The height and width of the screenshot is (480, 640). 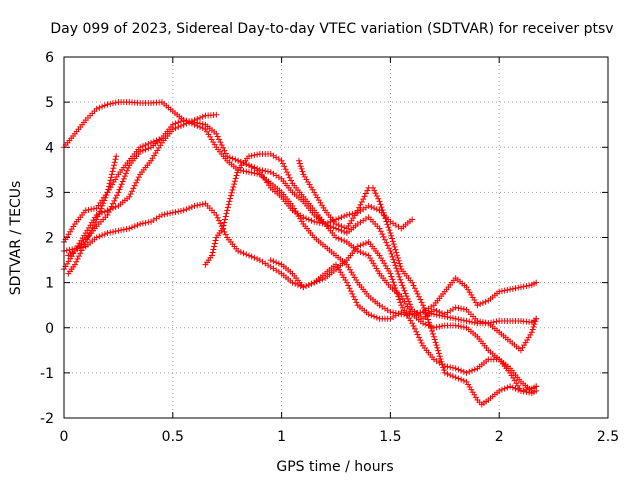 What do you see at coordinates (47, 374) in the screenshot?
I see `y-tick-label: -1` at bounding box center [47, 374].